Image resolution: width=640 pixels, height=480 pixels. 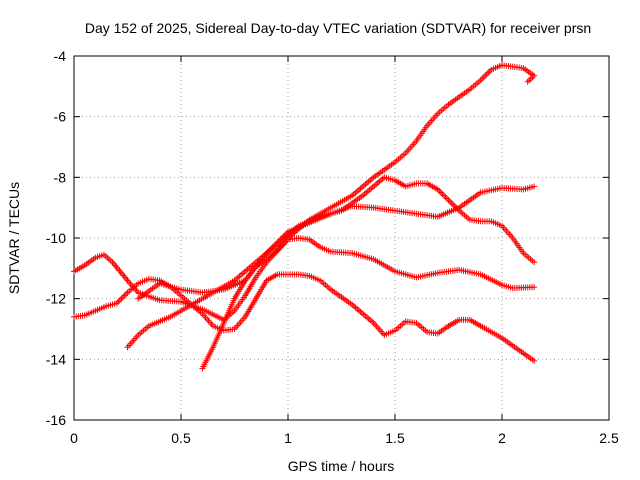 What do you see at coordinates (60, 117) in the screenshot?
I see `y-tick-label: -6` at bounding box center [60, 117].